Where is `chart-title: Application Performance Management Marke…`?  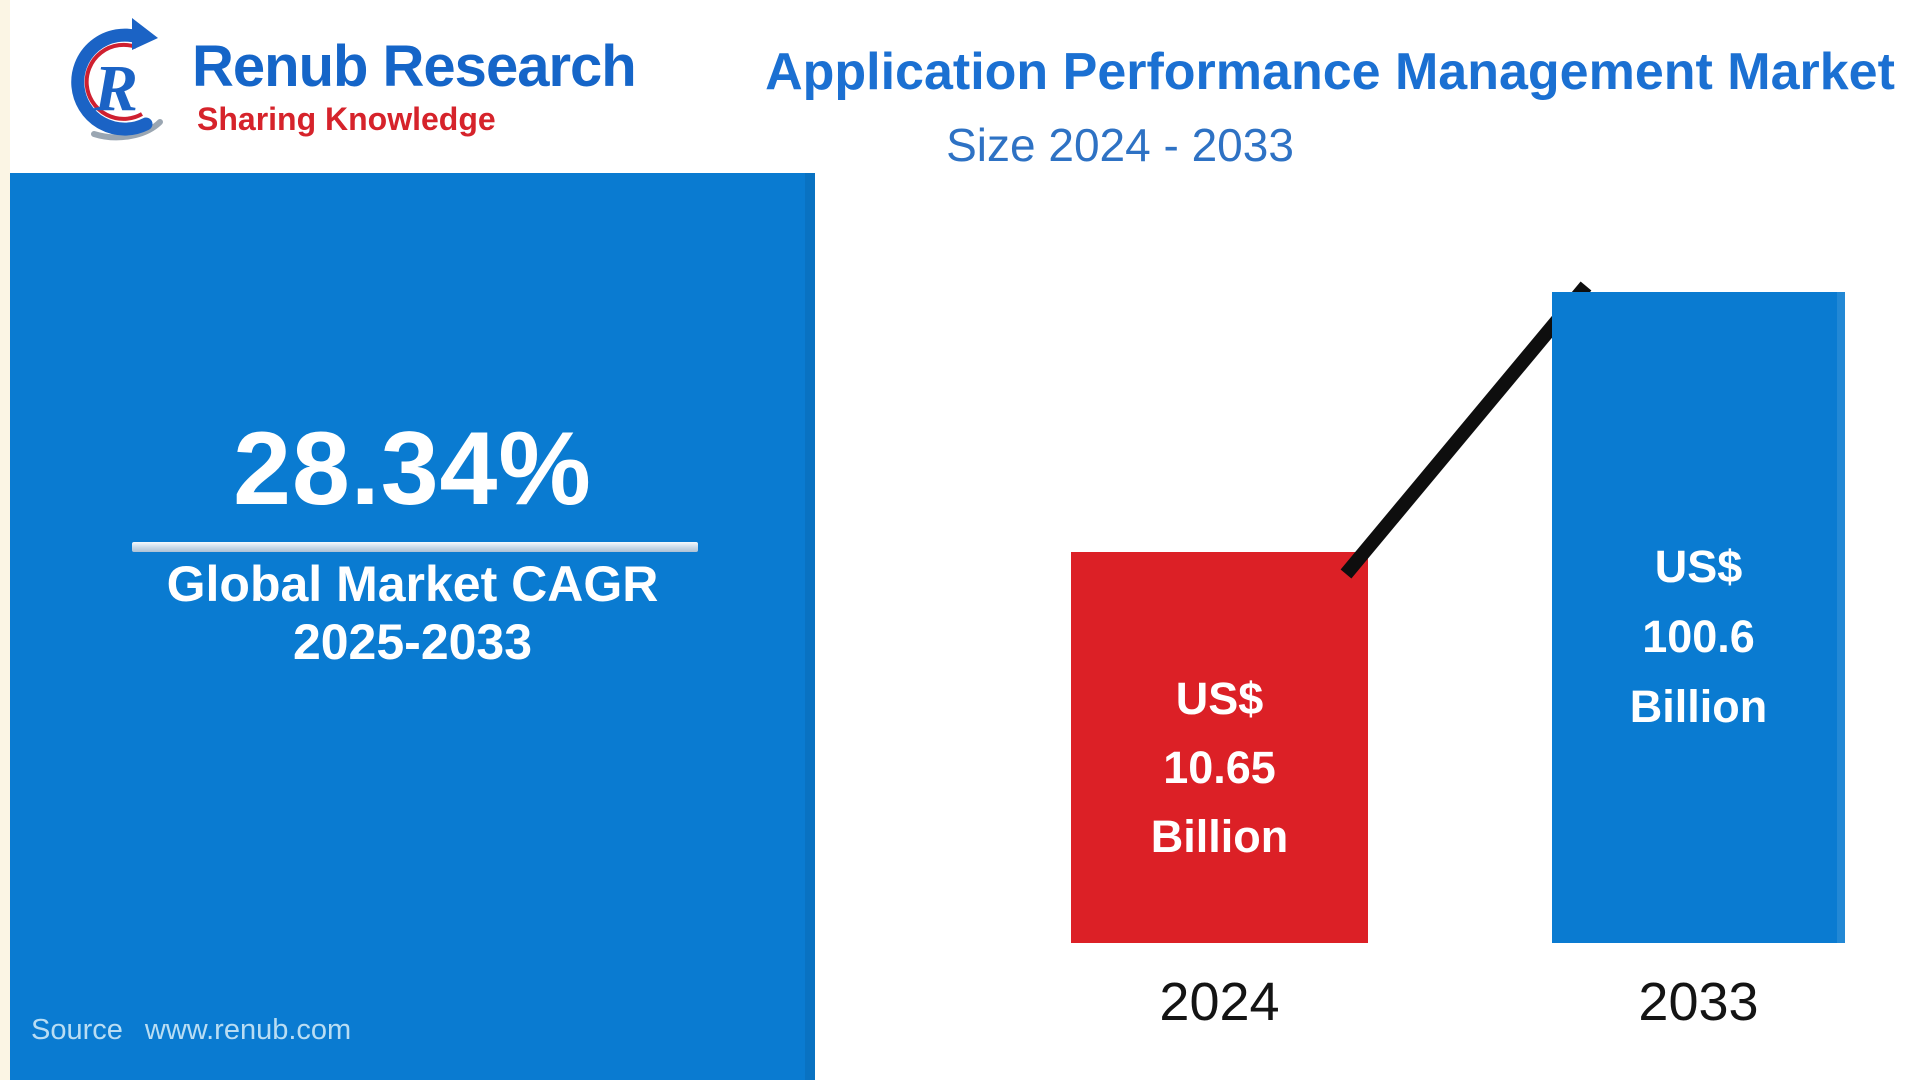
chart-title: Application Performance Management Marke… is located at coordinates (1330, 72).